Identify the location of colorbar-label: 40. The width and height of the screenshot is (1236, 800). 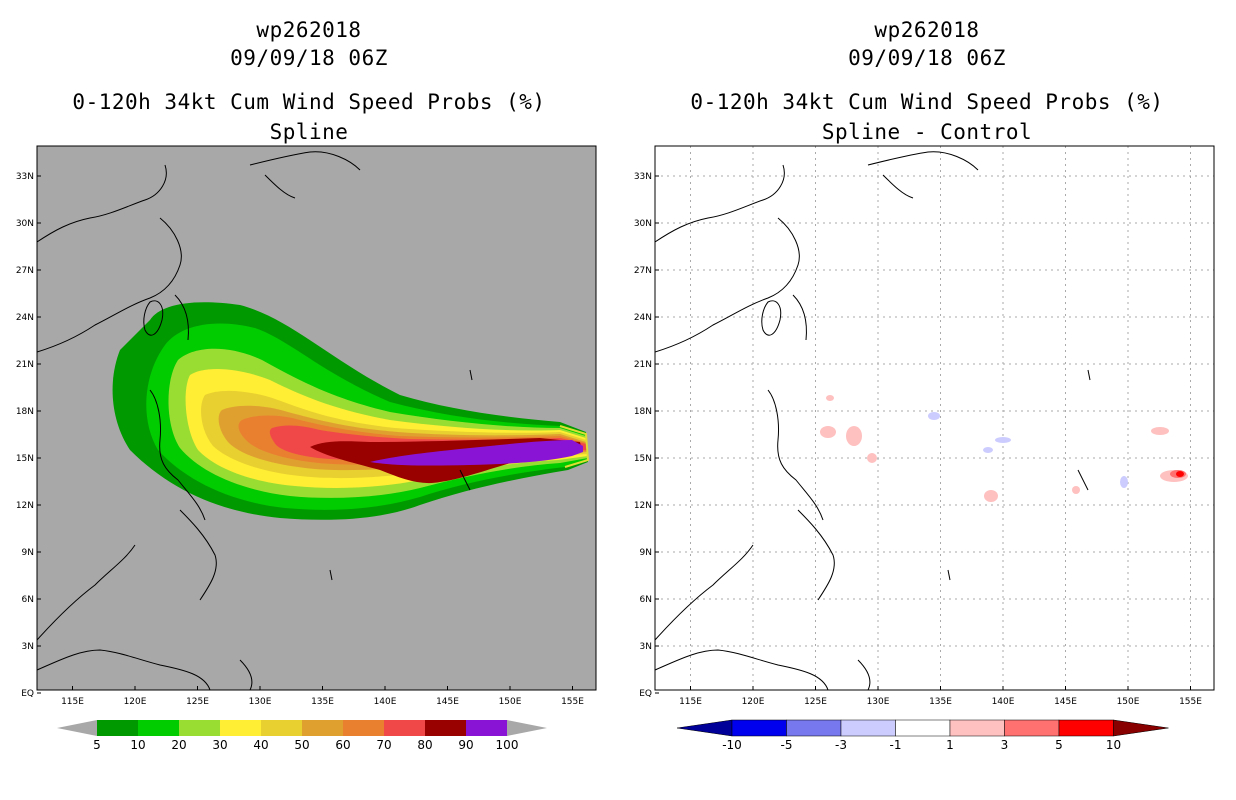
(260, 745).